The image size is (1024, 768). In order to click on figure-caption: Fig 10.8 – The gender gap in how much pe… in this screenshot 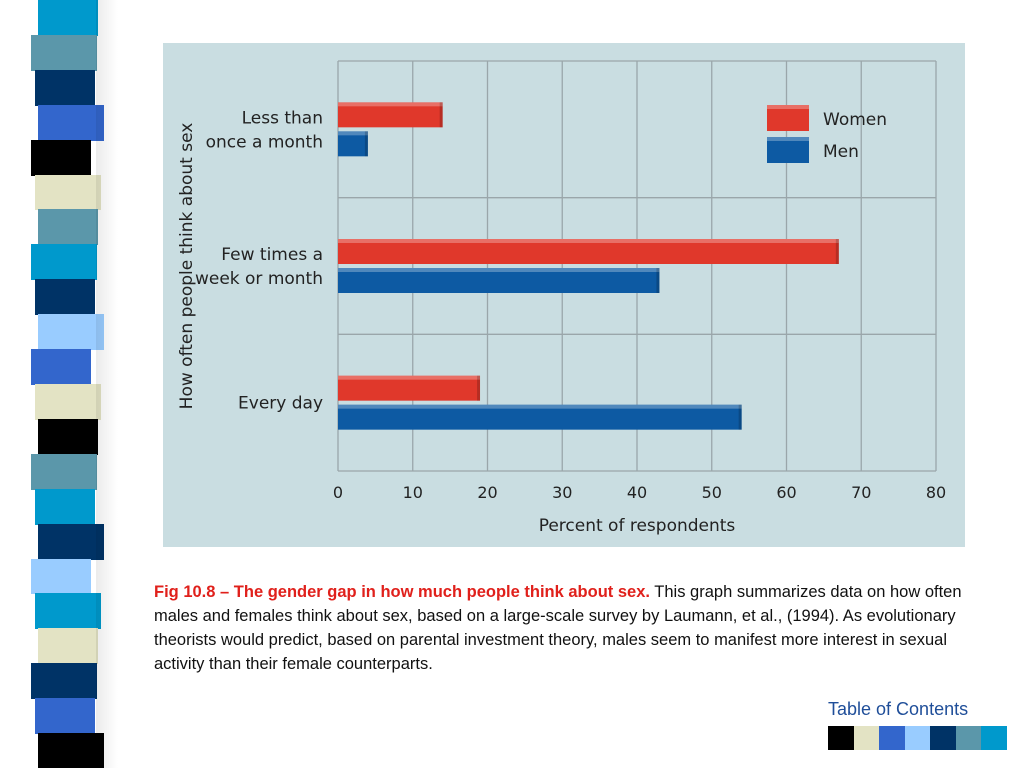, I will do `click(559, 628)`.